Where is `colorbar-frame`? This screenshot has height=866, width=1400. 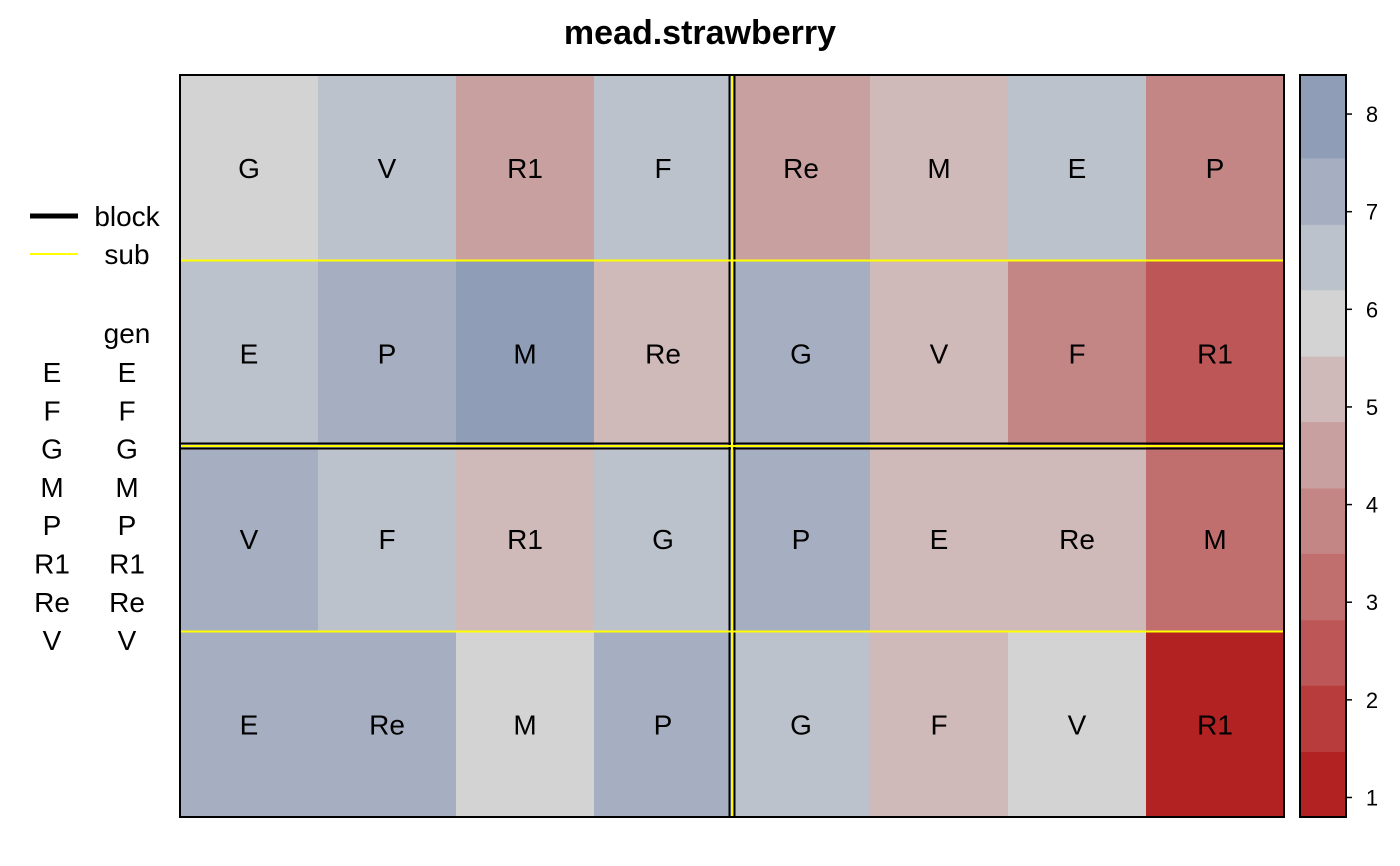 colorbar-frame is located at coordinates (1323, 446).